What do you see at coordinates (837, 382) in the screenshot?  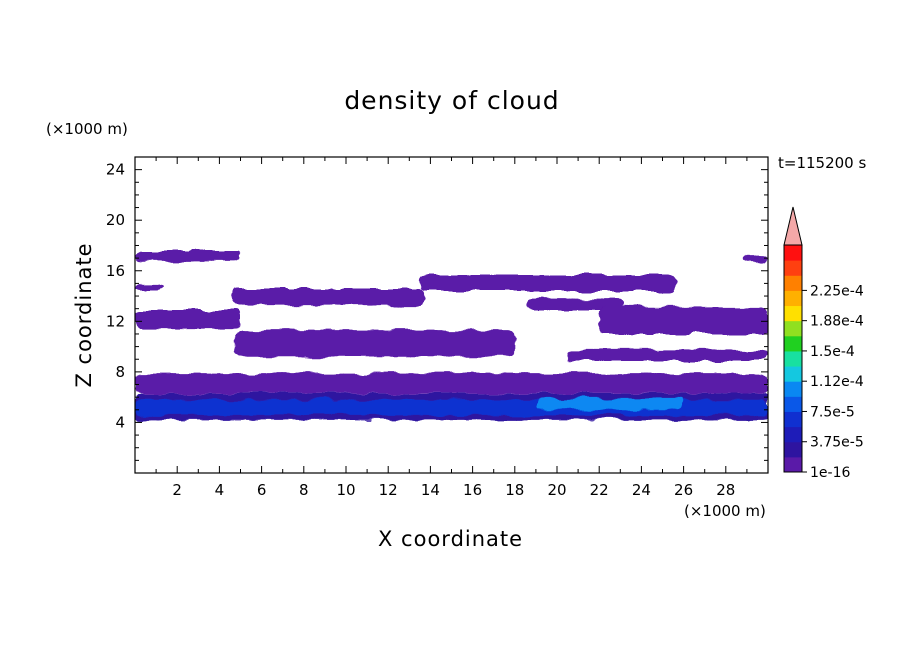 I see `colorbar-label: 1.12e-4` at bounding box center [837, 382].